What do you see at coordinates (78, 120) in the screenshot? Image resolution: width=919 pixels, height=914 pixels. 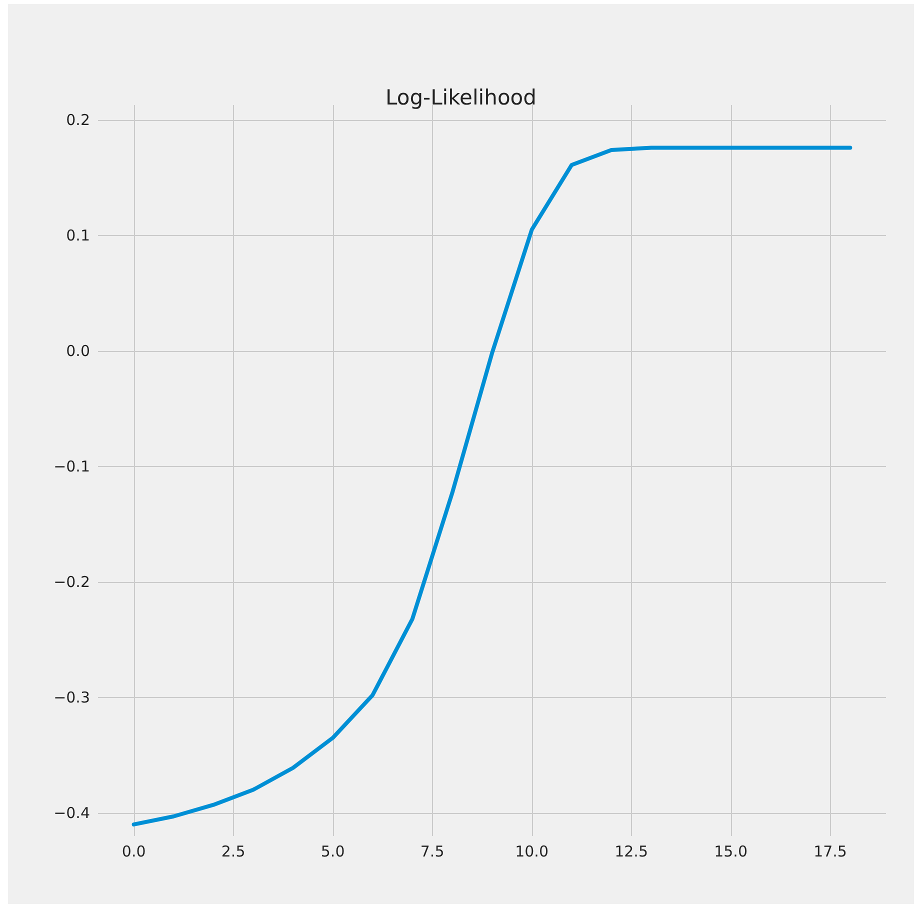 I see `y-tick-label: 0.2` at bounding box center [78, 120].